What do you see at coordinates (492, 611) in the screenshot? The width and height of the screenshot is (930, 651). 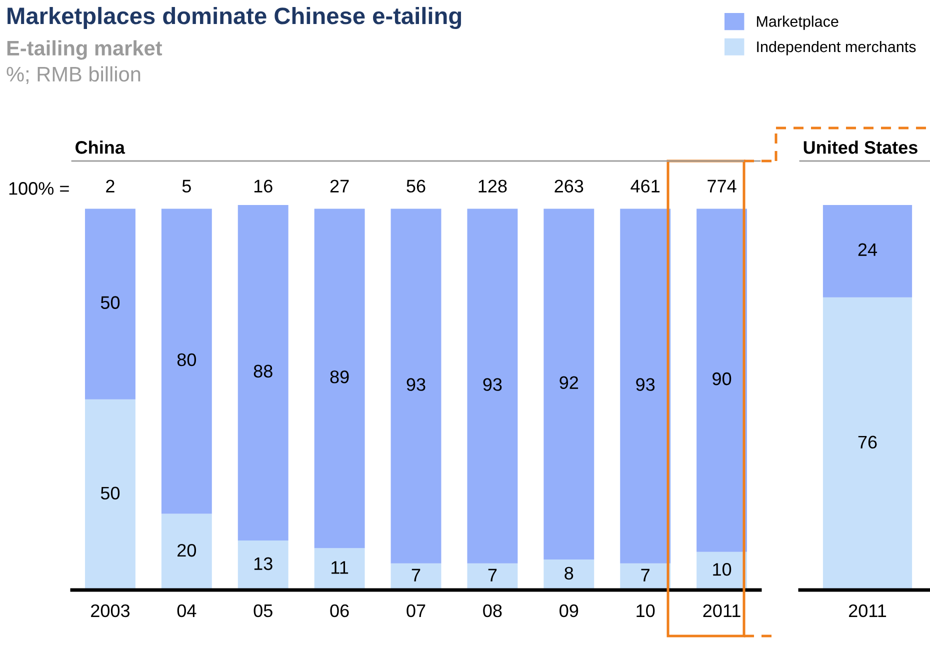 I see `x-tick-label: 08` at bounding box center [492, 611].